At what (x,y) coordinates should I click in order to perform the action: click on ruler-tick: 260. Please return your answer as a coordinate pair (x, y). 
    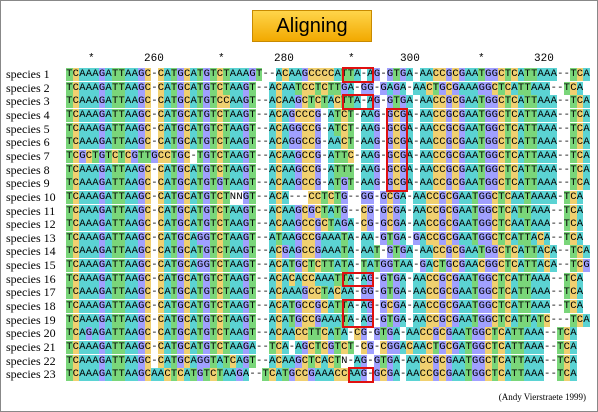
    Looking at the image, I should click on (154, 59).